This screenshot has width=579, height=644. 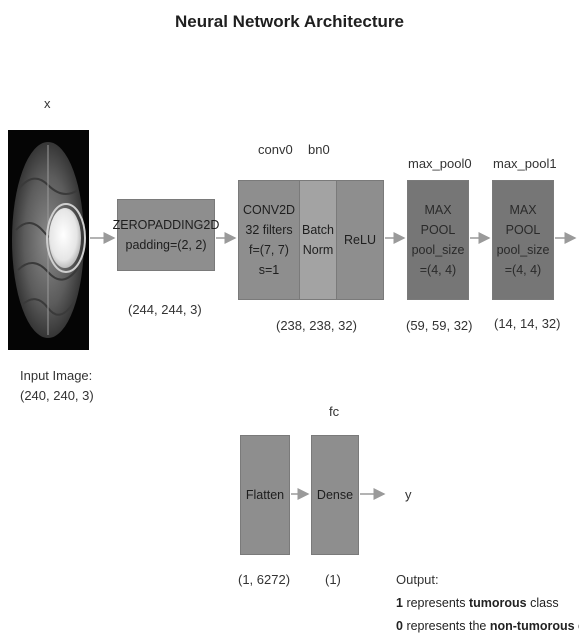 What do you see at coordinates (438, 230) in the screenshot?
I see `pool0-line: POOL` at bounding box center [438, 230].